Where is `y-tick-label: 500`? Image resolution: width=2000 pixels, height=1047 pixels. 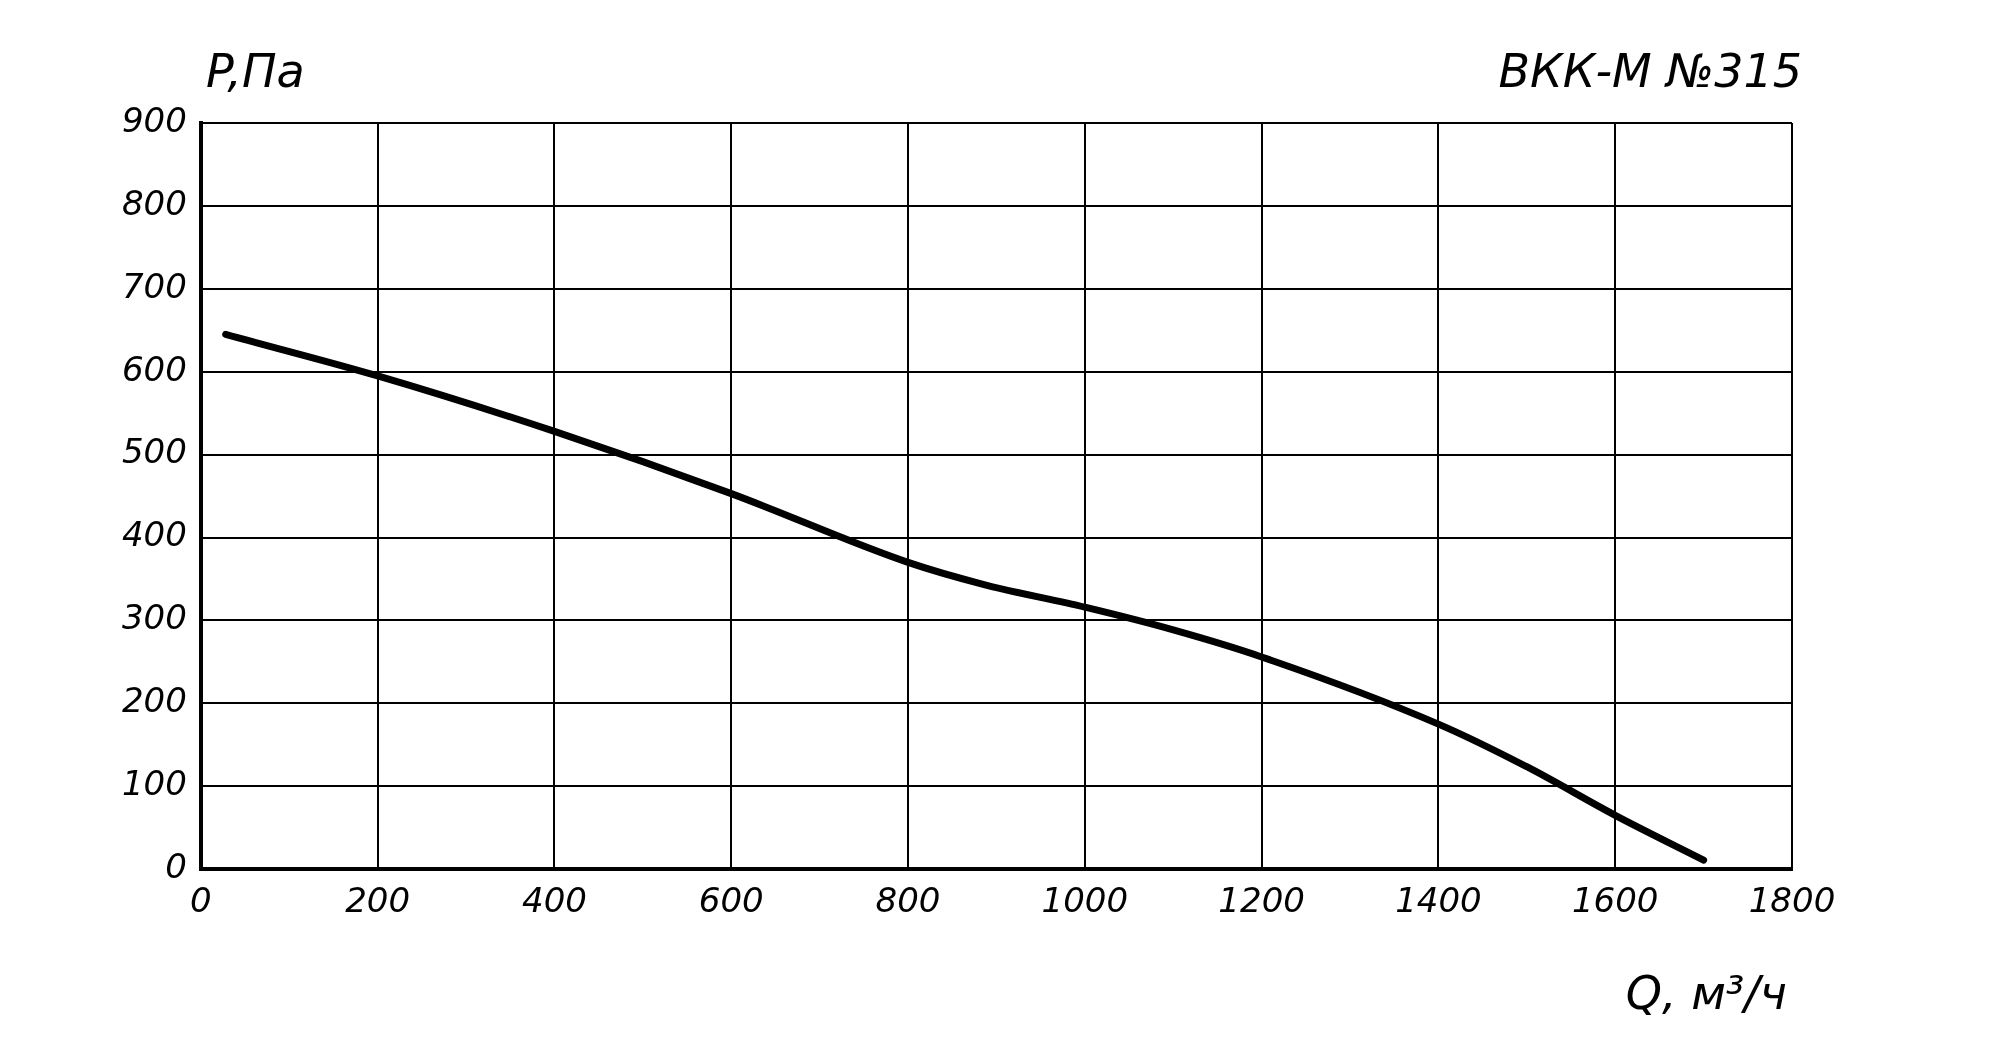
y-tick-label: 500 is located at coordinates (154, 451).